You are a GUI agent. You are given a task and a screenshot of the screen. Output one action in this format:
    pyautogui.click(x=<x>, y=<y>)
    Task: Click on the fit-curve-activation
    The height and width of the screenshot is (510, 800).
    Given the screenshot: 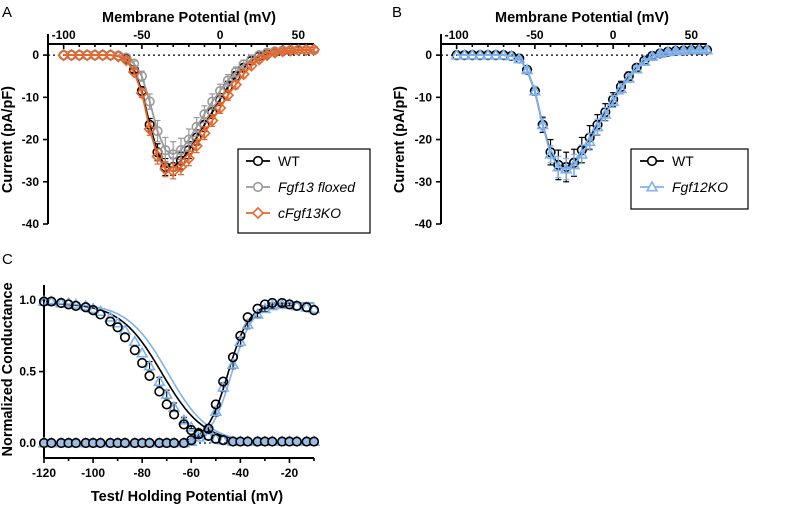 What is the action you would take?
    pyautogui.click(x=179, y=373)
    